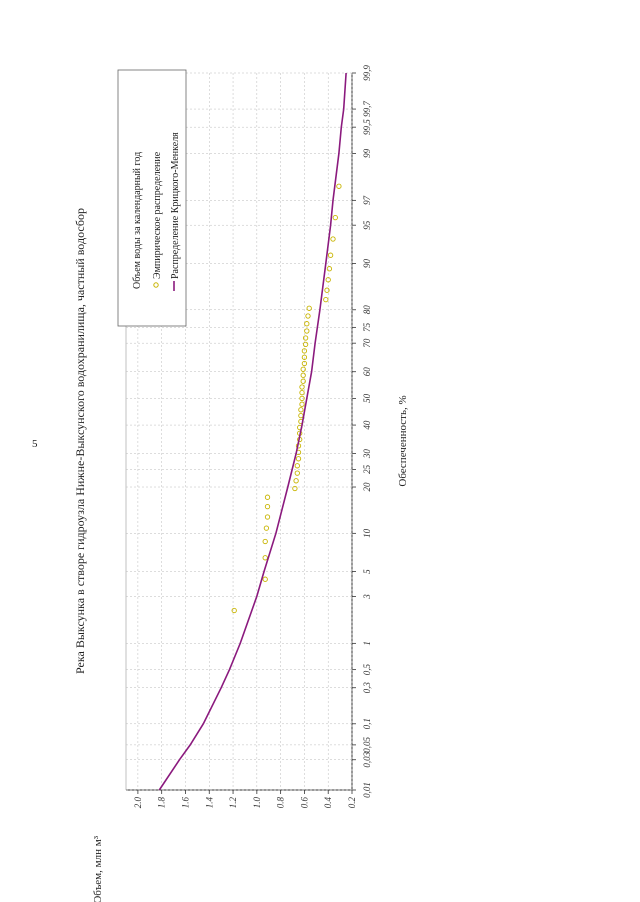  Describe the element at coordinates (367, 533) in the screenshot. I see `x-tick-label: 10` at that location.